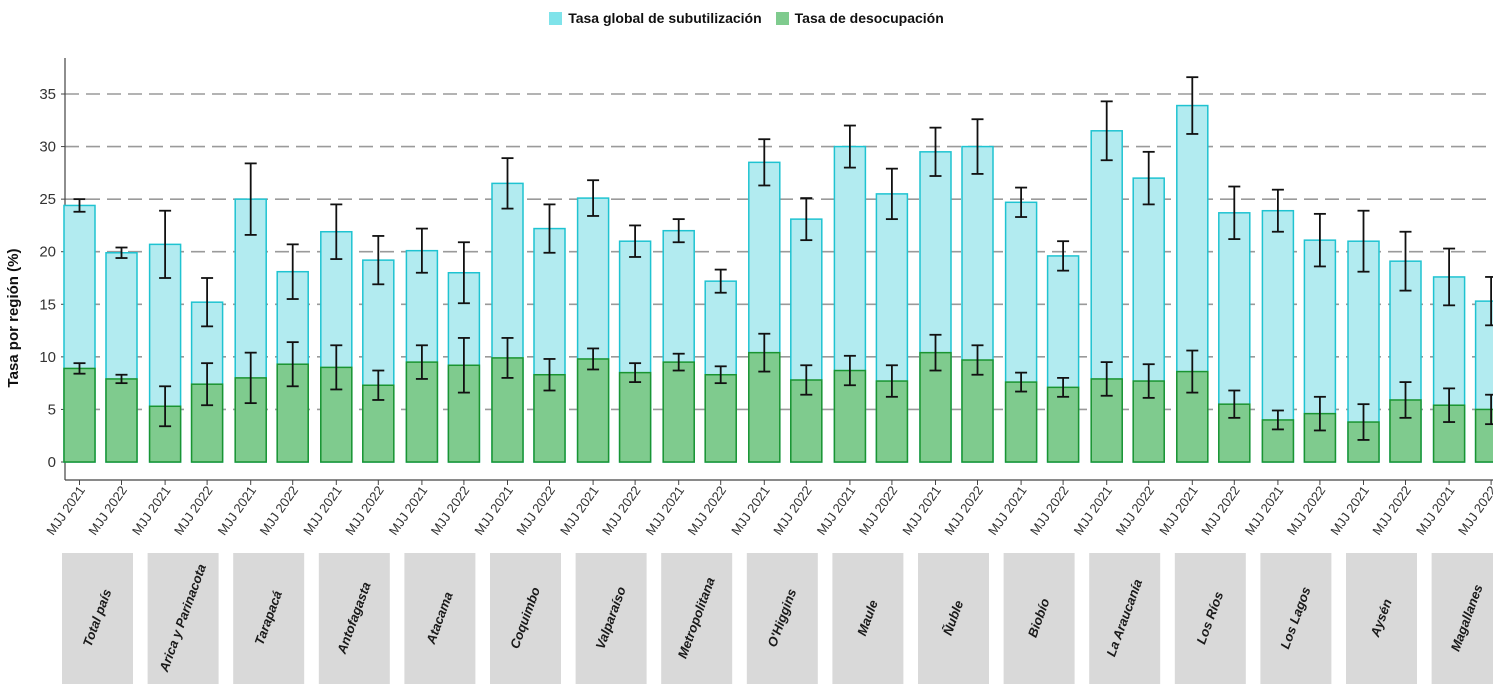  Describe the element at coordinates (47, 357) in the screenshot. I see `y-tick-label-10: 10` at that location.